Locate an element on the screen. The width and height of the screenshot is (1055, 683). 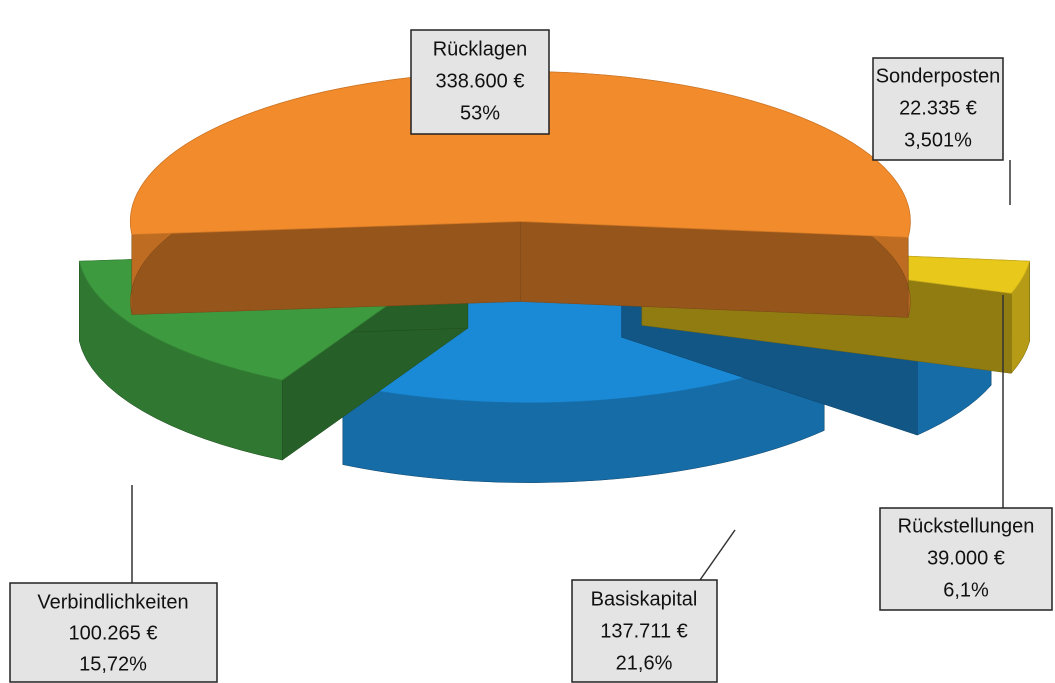
percentage-label: 15,72% is located at coordinates (113, 664).